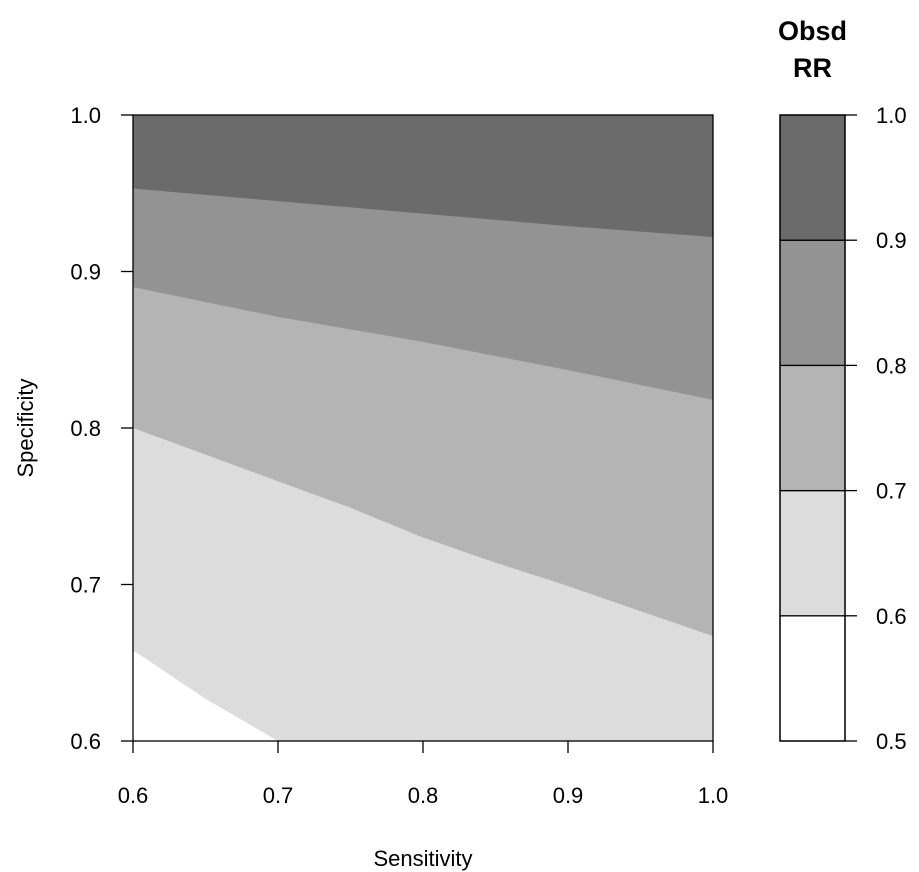 The height and width of the screenshot is (872, 919). What do you see at coordinates (891, 616) in the screenshot?
I see `color-key-tick-label: 0.6` at bounding box center [891, 616].